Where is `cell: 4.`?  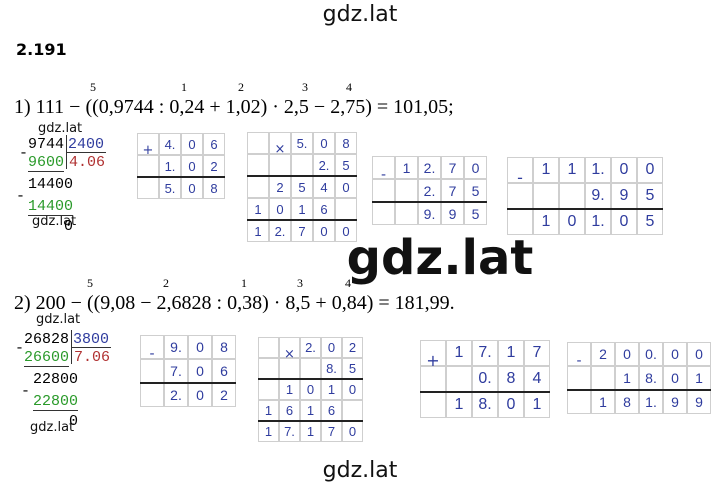 cell: 4. is located at coordinates (170, 144).